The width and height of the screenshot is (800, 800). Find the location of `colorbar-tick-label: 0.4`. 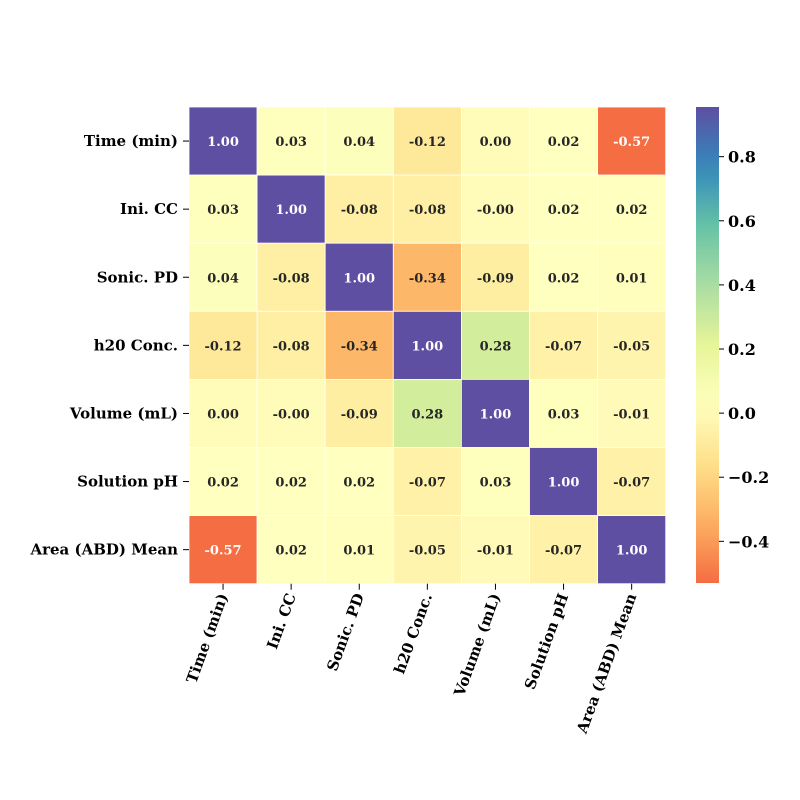

colorbar-tick-label: 0.4 is located at coordinates (742, 285).